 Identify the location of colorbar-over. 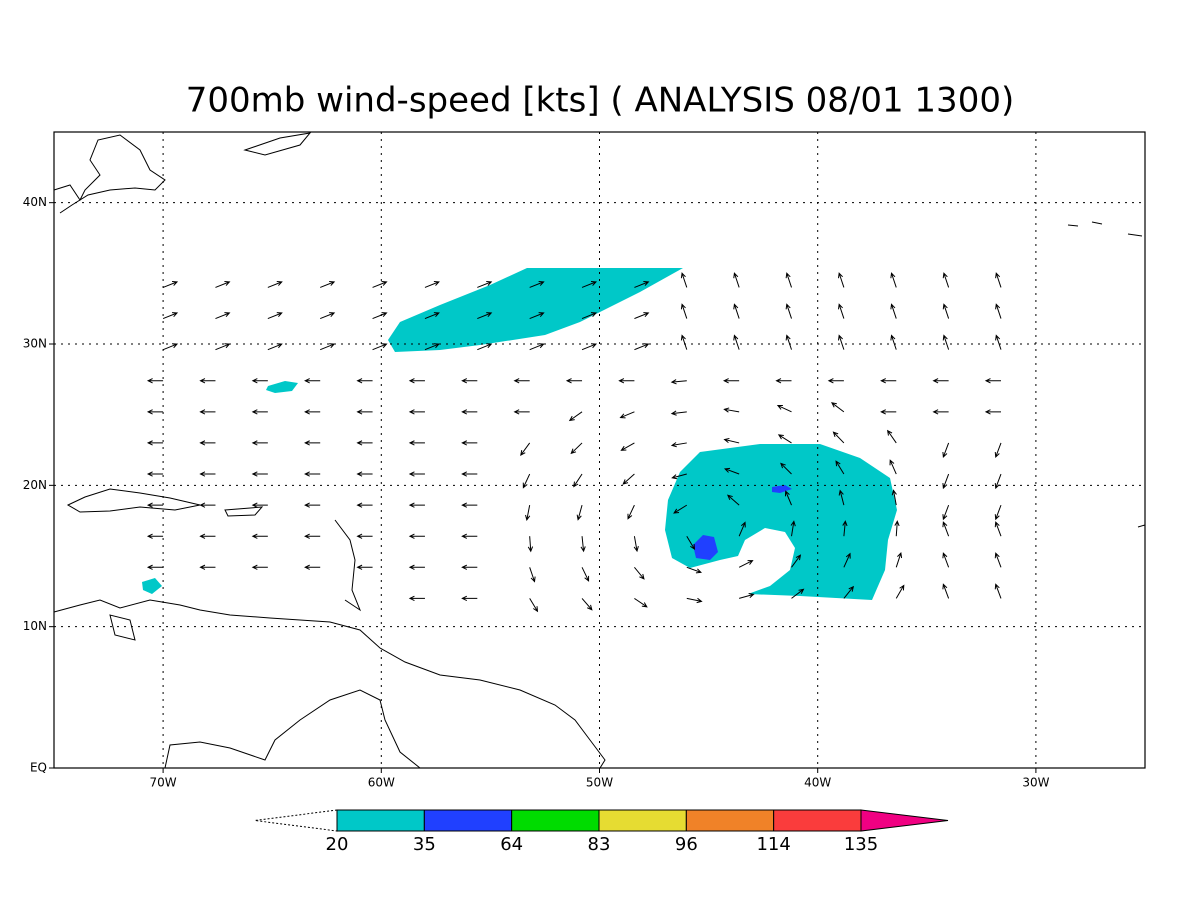
(904, 820).